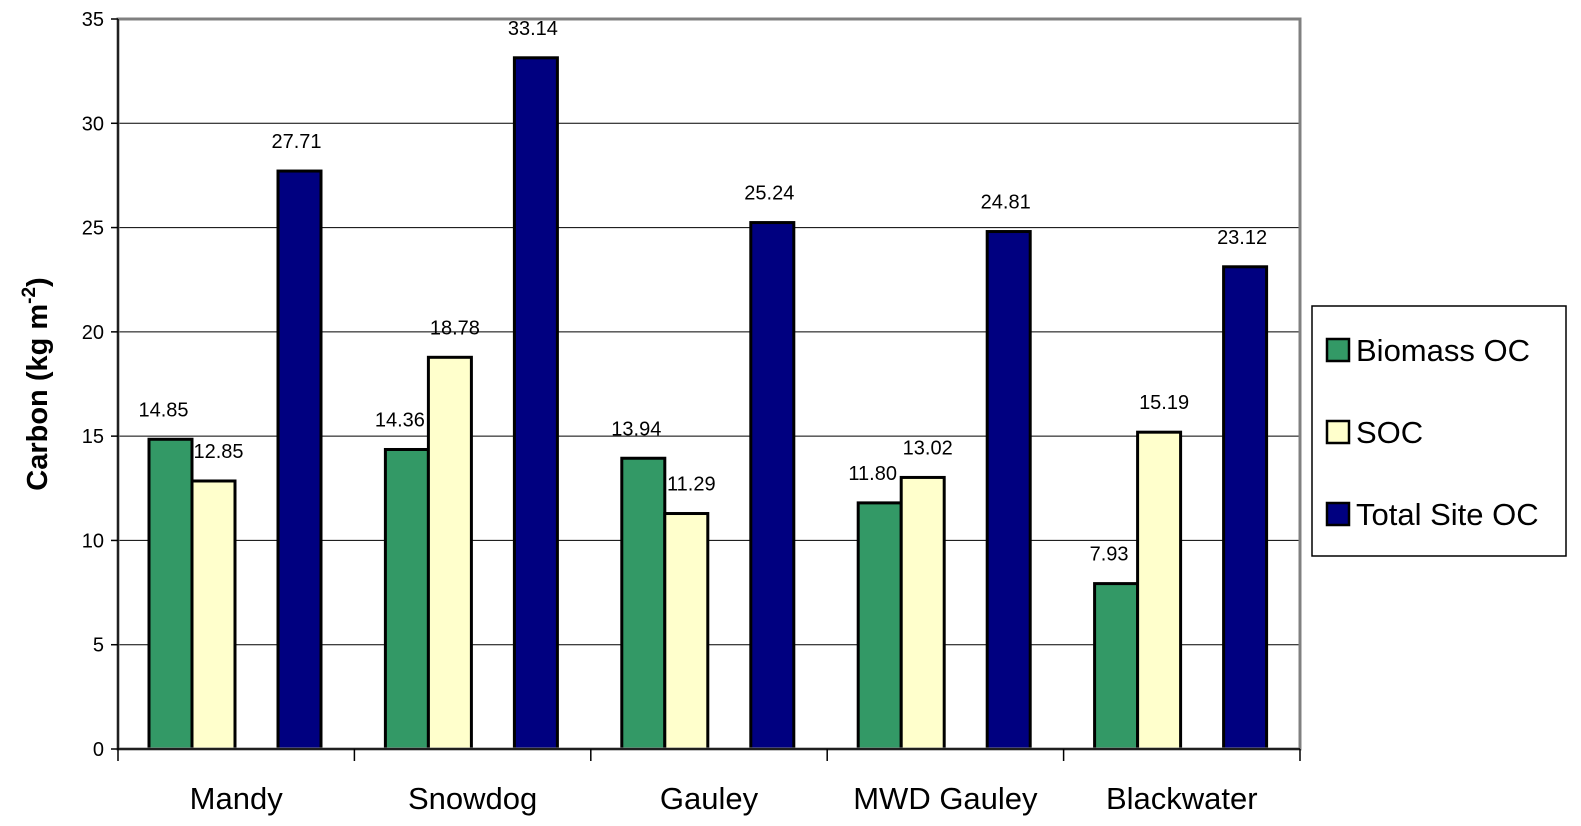 The width and height of the screenshot is (1581, 826). I want to click on y-tick-label: 35, so click(93, 20).